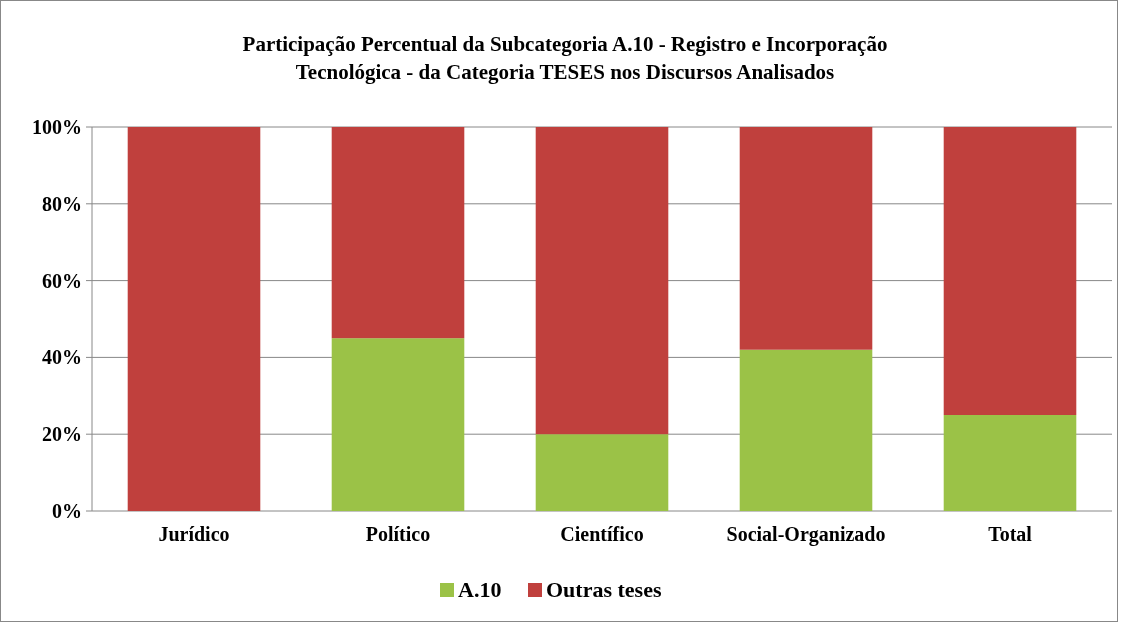  Describe the element at coordinates (57, 127) in the screenshot. I see `y-tick-label: 100%` at that location.